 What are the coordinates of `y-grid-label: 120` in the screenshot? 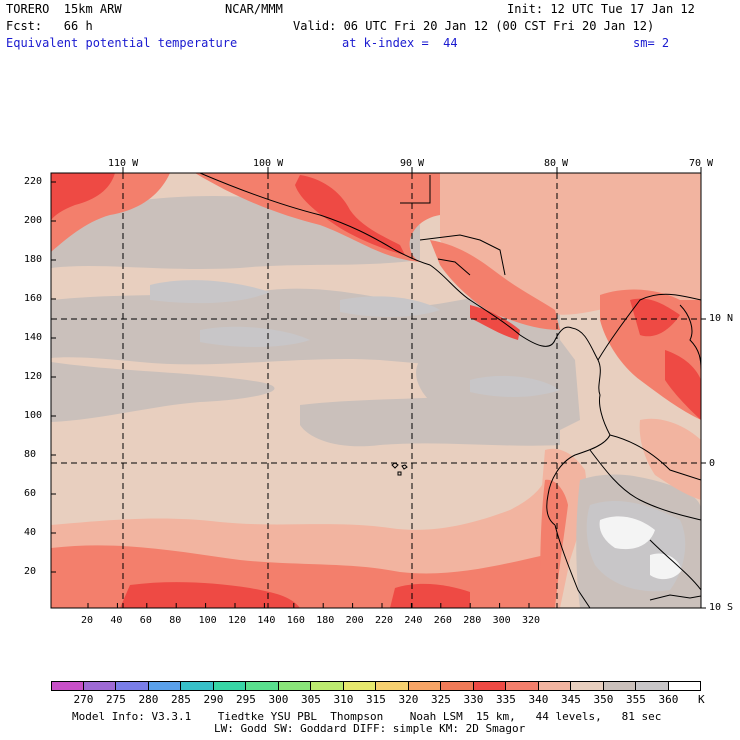 It's located at (33, 376).